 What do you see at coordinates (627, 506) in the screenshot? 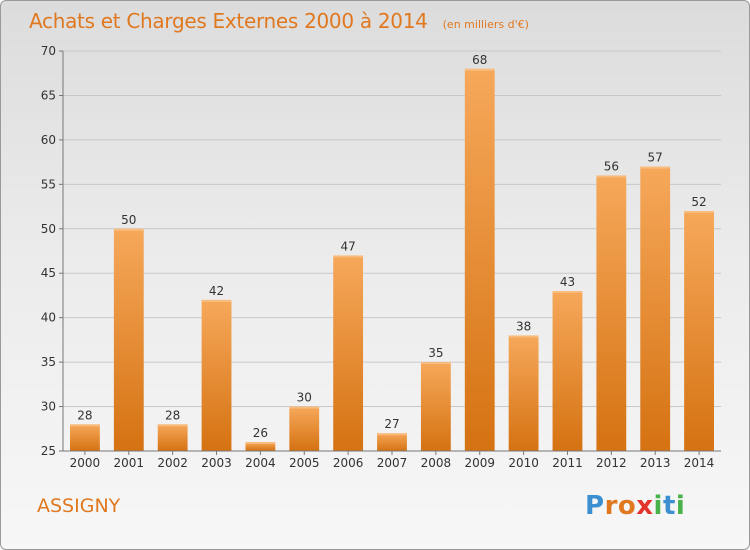
I see `logo-letter: o` at bounding box center [627, 506].